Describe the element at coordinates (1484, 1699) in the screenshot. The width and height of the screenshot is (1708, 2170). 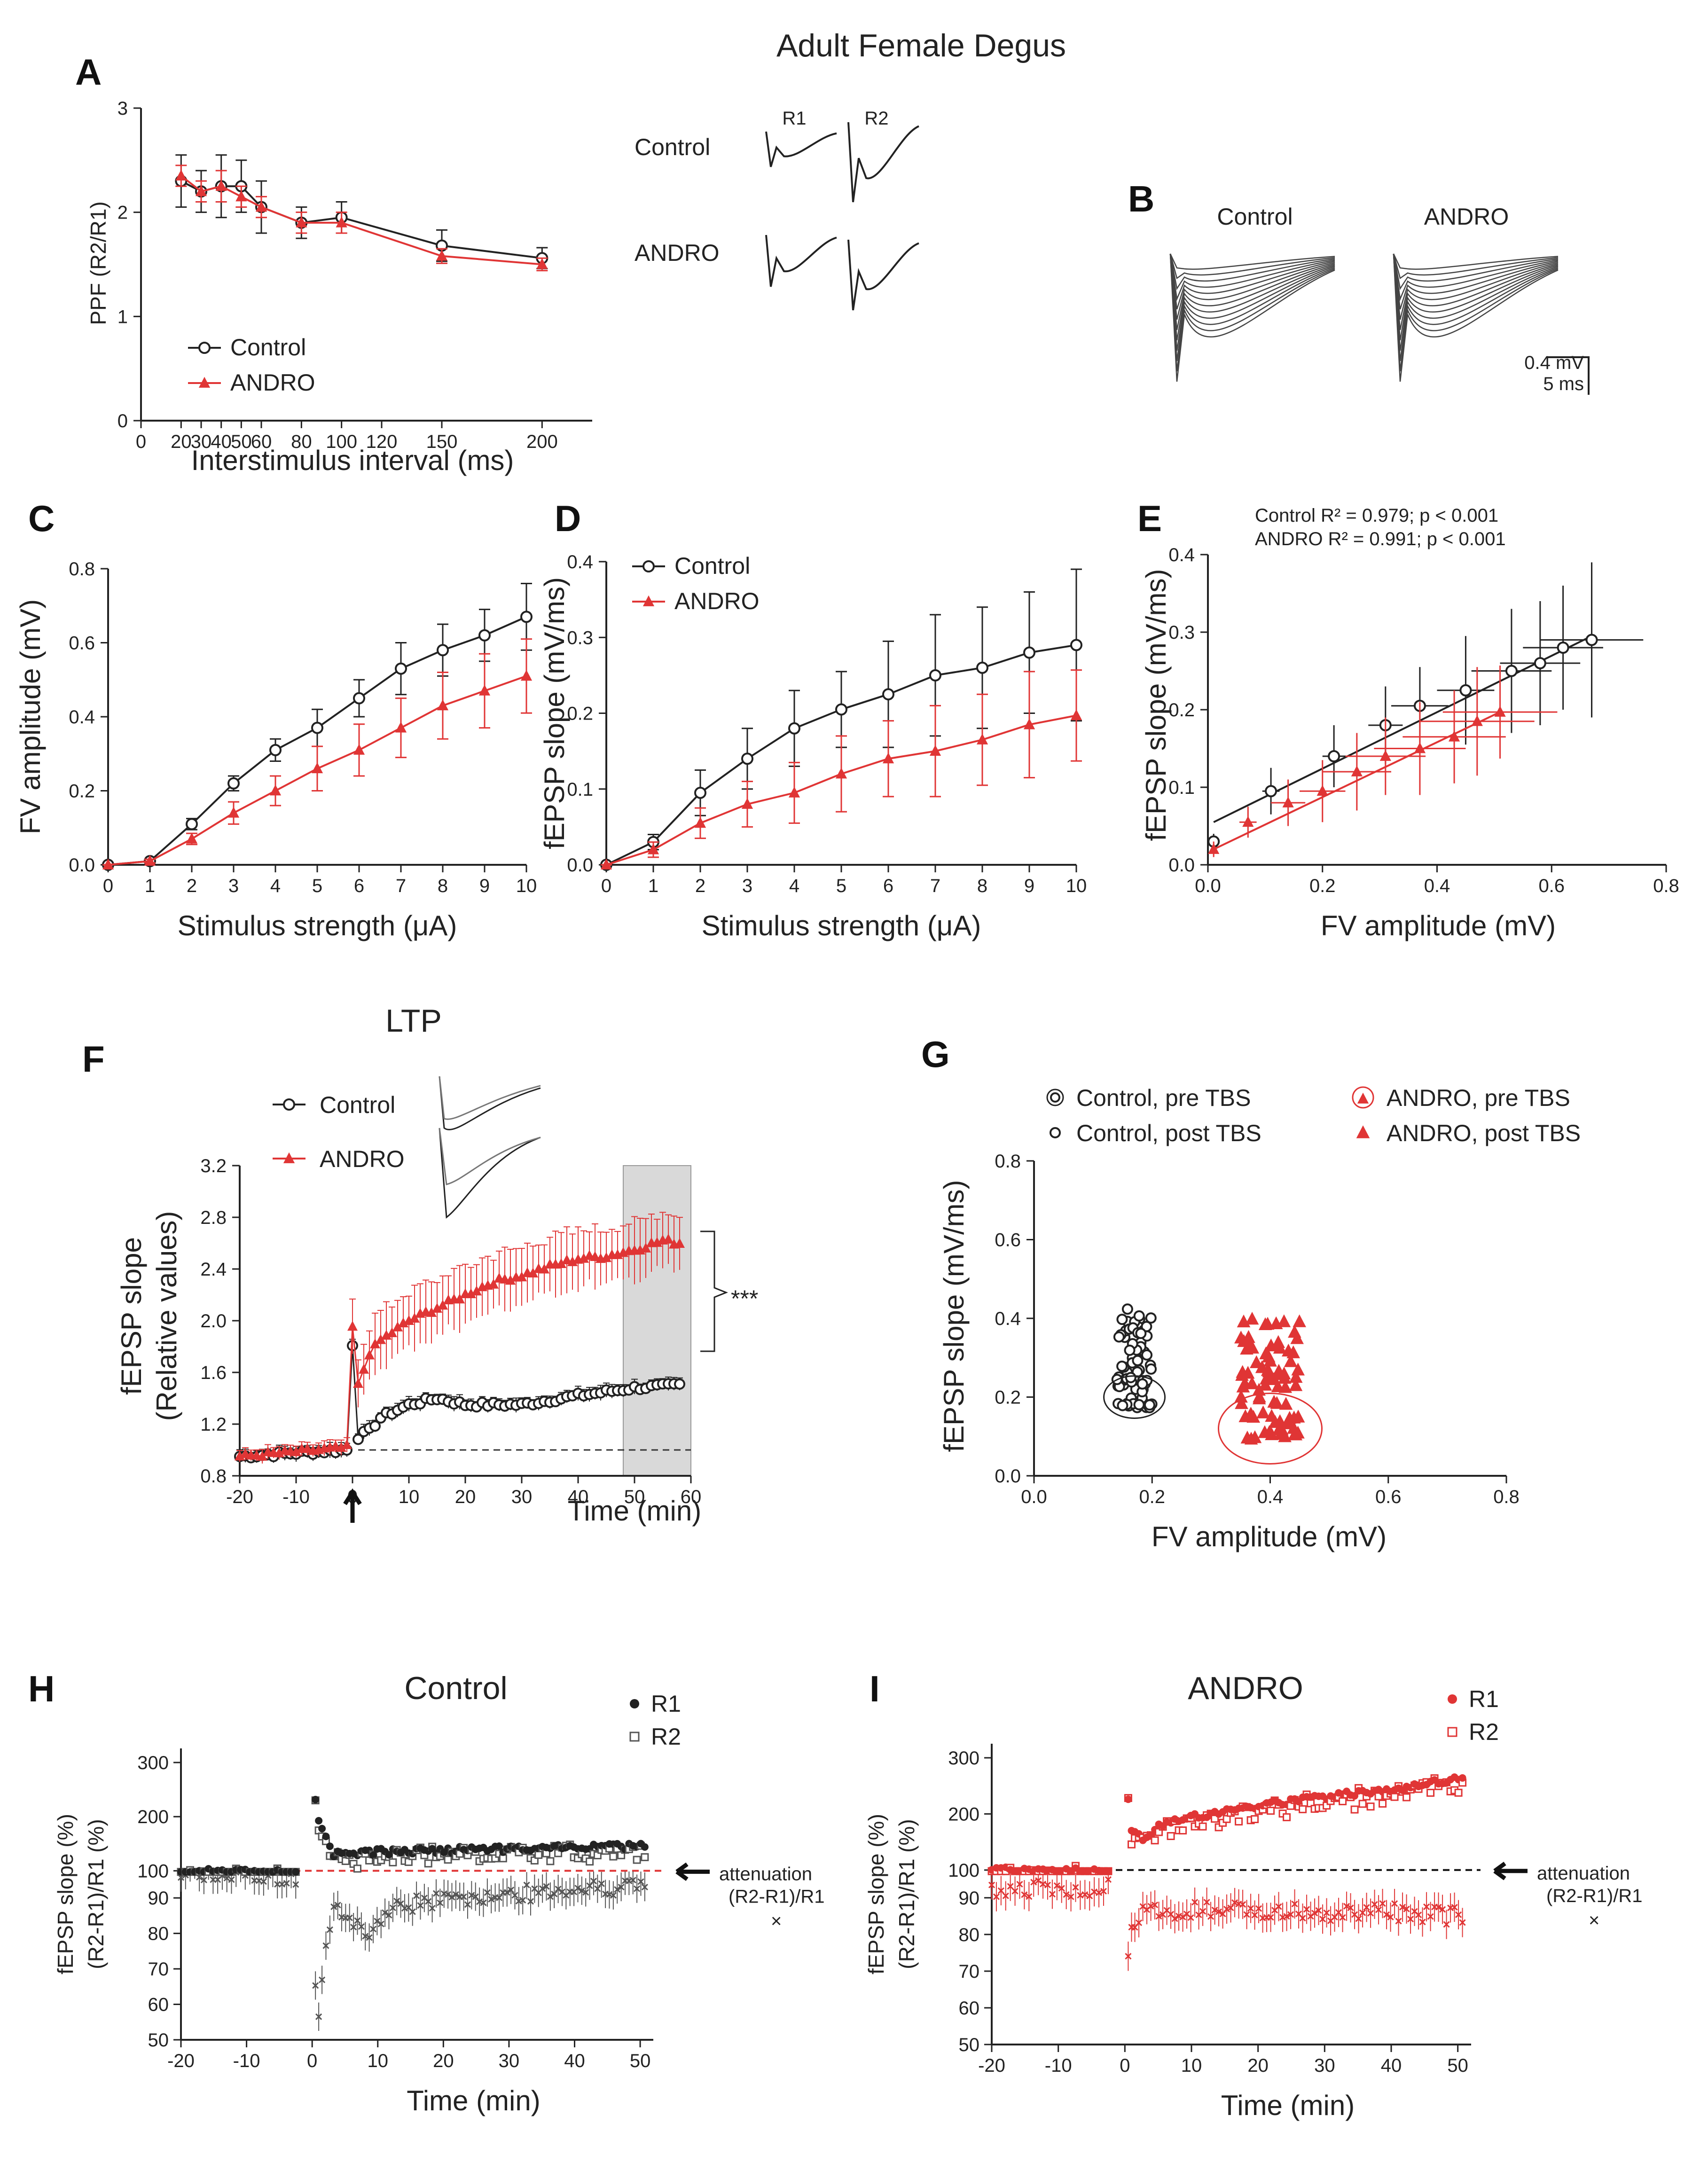
I see `panel-i-legend-r1: R1` at that location.